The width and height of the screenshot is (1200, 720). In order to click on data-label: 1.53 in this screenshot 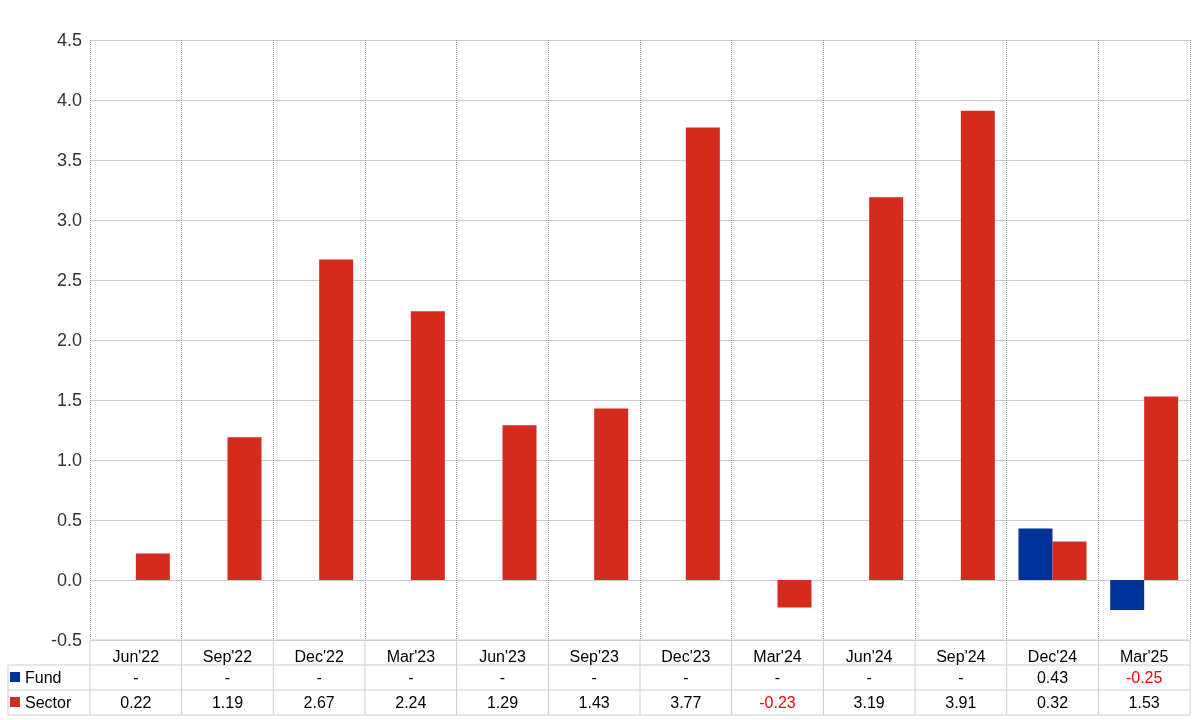, I will do `click(1144, 702)`.